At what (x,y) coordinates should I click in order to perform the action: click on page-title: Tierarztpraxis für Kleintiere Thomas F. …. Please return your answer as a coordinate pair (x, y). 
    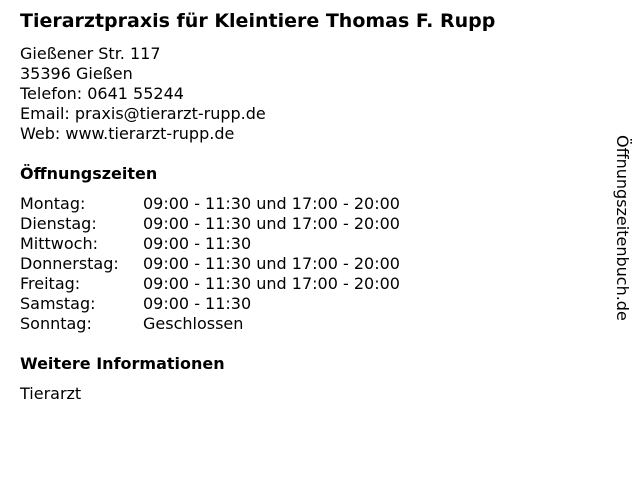
    Looking at the image, I should click on (258, 21).